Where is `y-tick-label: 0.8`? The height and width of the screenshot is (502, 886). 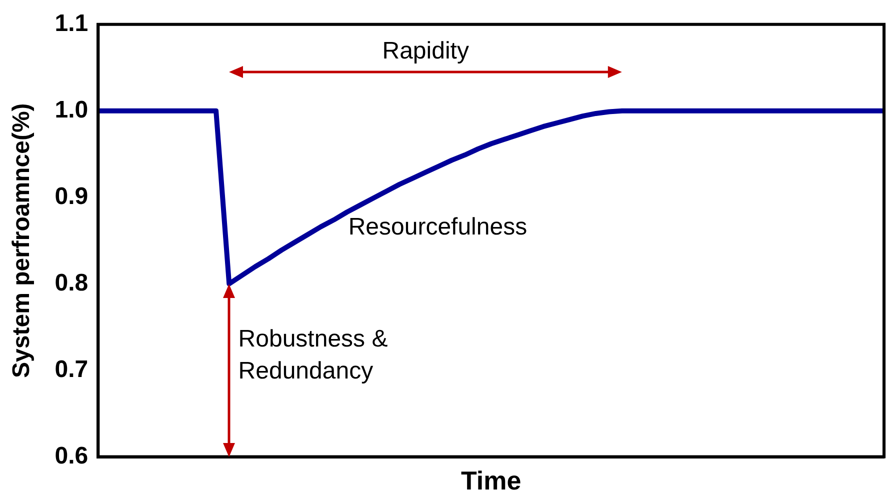 y-tick-label: 0.8 is located at coordinates (71, 282).